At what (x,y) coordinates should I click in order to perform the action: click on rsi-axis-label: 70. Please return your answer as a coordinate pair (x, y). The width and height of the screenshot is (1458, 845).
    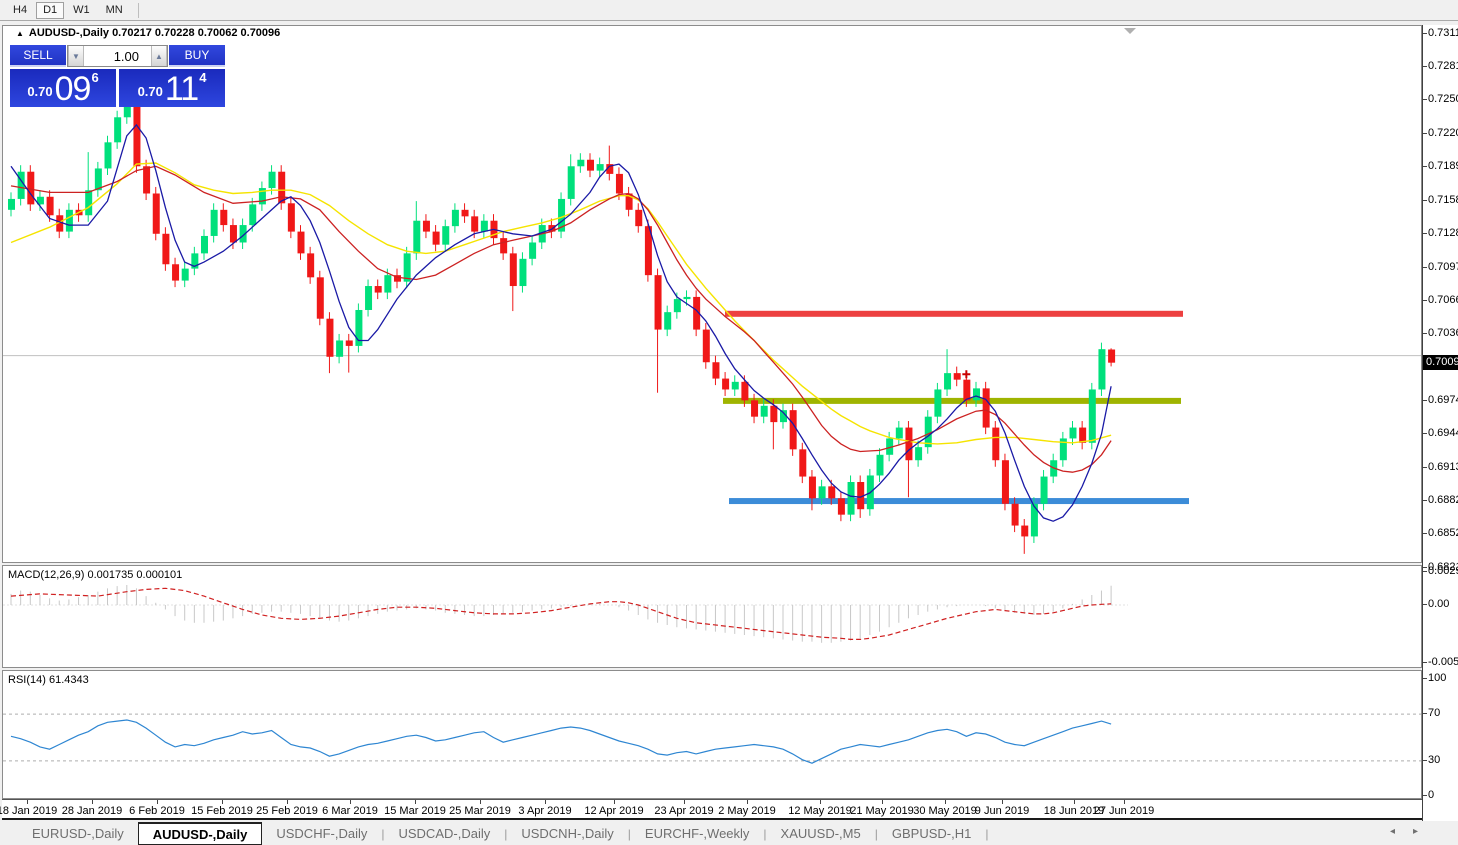
    Looking at the image, I should click on (1434, 713).